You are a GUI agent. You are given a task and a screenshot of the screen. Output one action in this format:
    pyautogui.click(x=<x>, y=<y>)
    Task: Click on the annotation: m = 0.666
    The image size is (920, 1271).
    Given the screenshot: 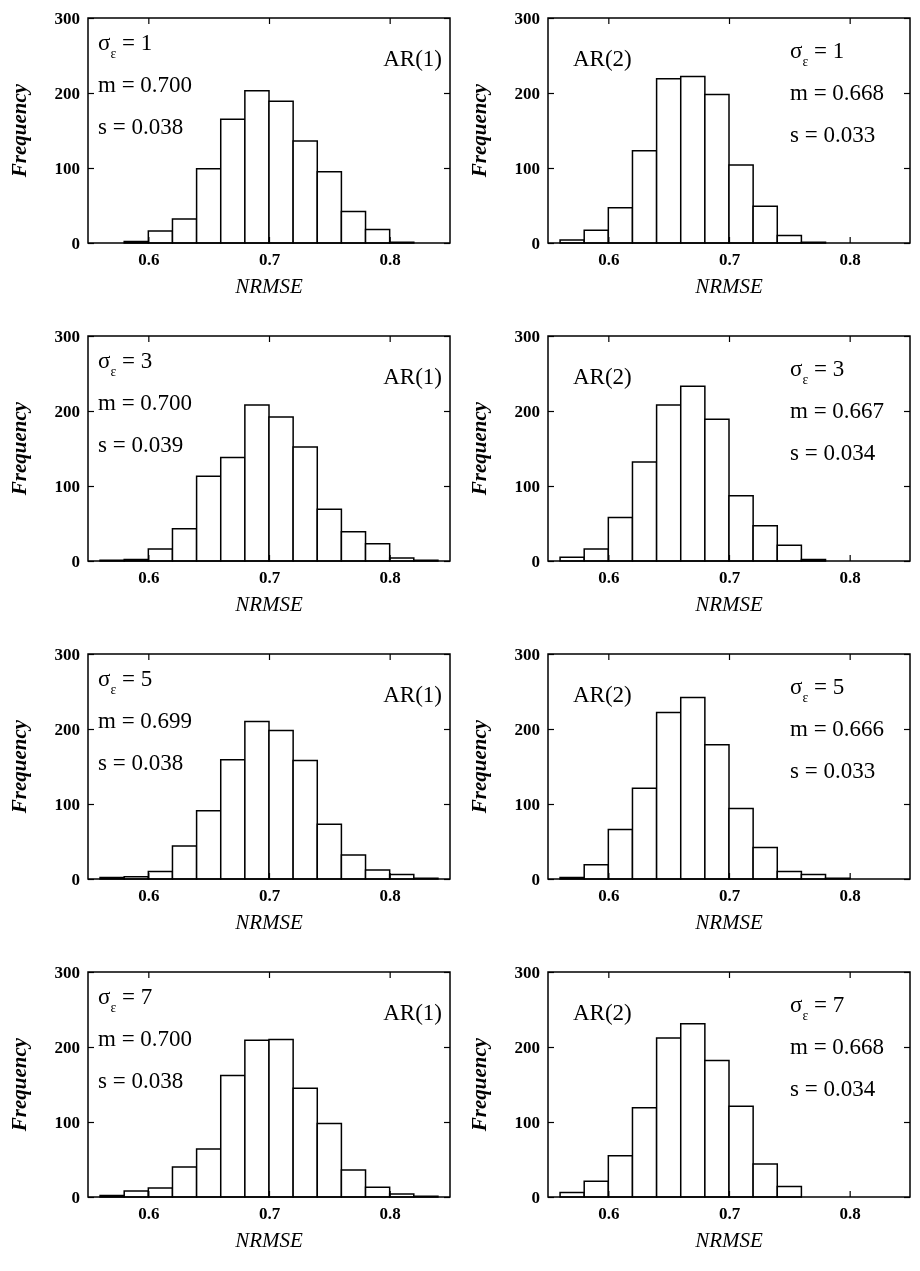 What is the action you would take?
    pyautogui.click(x=837, y=728)
    